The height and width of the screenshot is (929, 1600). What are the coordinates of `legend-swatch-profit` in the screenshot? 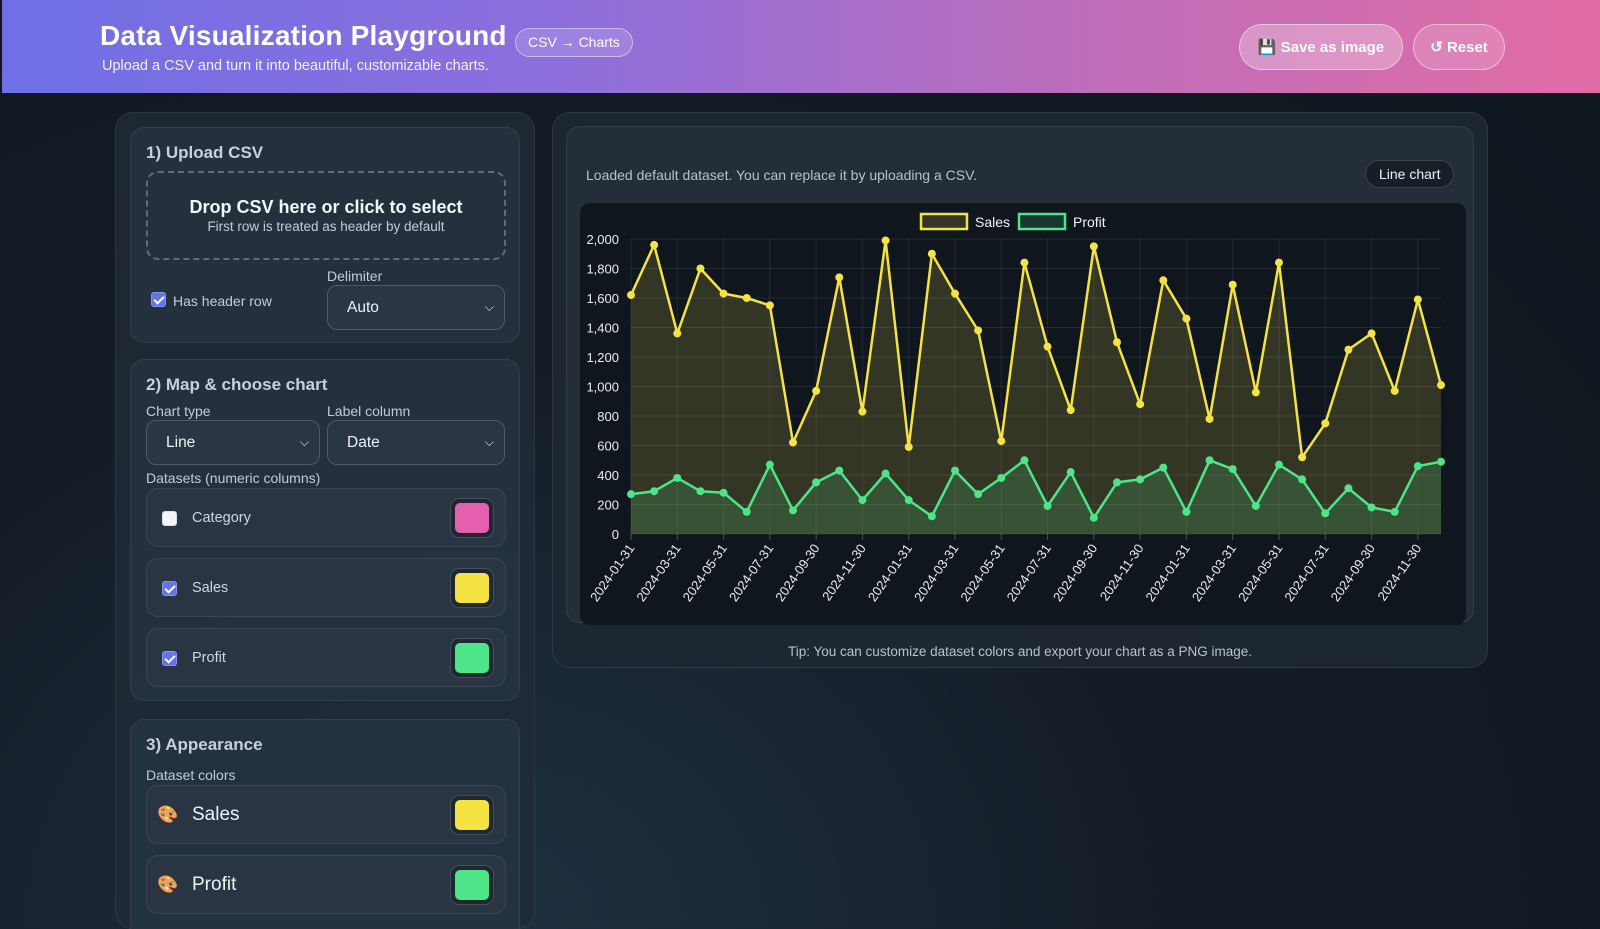 It's located at (1042, 221).